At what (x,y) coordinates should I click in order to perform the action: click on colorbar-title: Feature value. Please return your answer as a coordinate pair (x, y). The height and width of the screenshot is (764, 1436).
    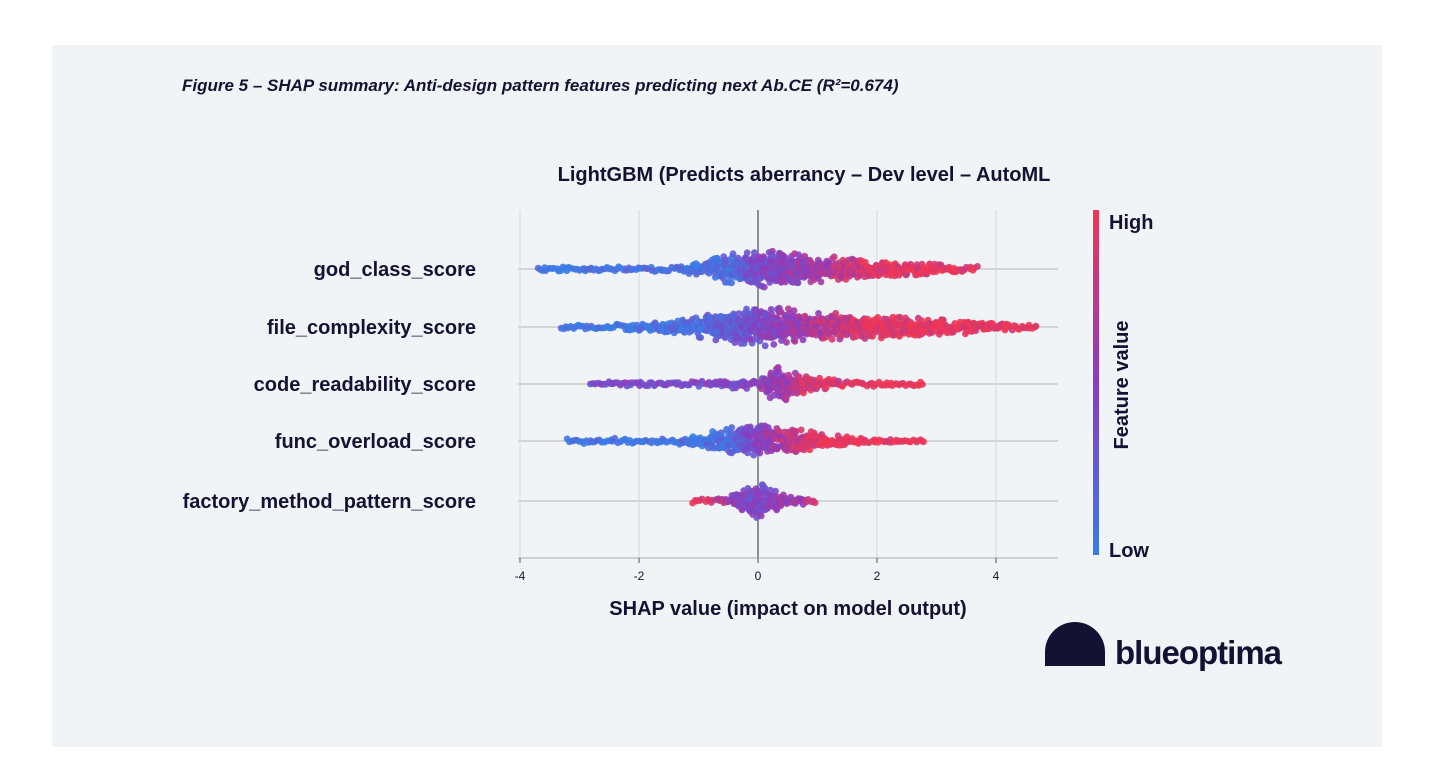
    Looking at the image, I should click on (1122, 385).